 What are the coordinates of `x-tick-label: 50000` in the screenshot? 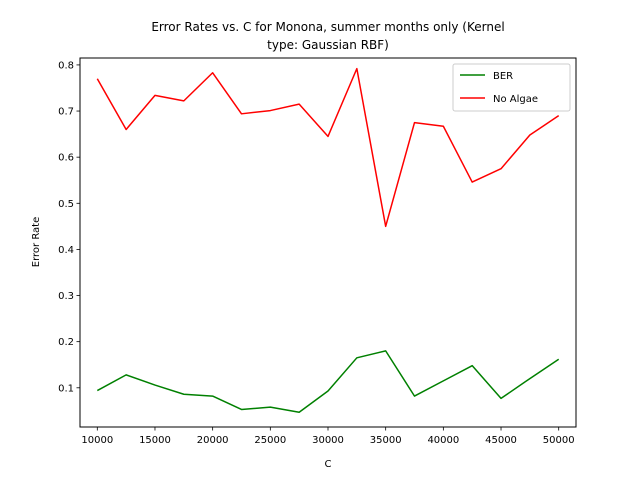 It's located at (559, 440).